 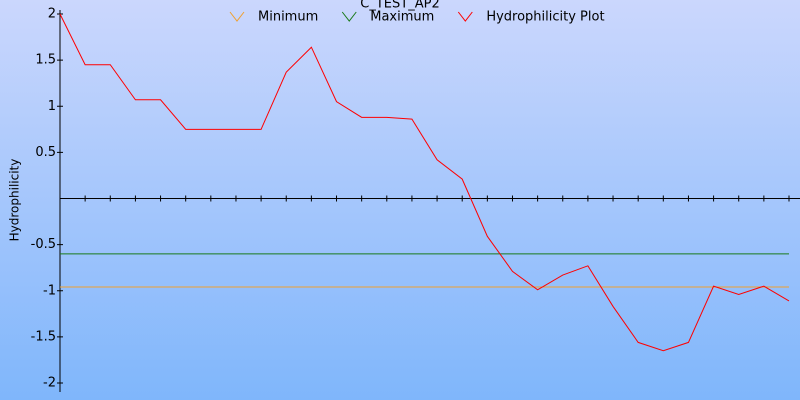 What do you see at coordinates (49, 290) in the screenshot?
I see `y-tick-label: -1` at bounding box center [49, 290].